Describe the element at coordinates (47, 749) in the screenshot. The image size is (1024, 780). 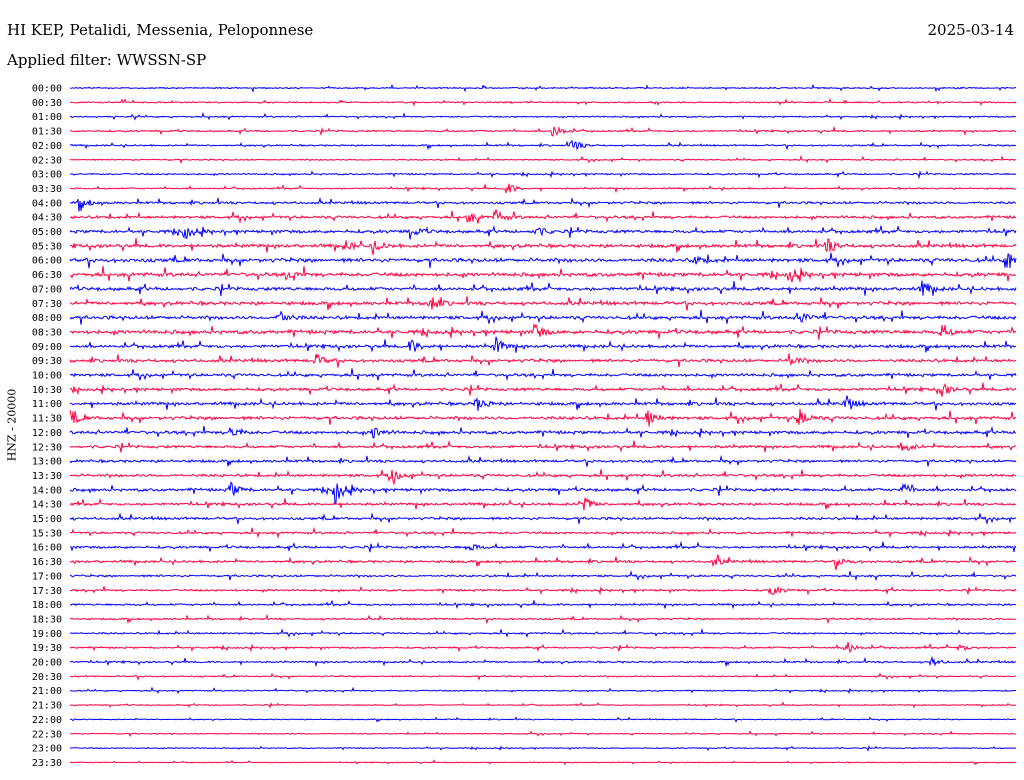
I see `time-tick-label: 23:00` at that location.